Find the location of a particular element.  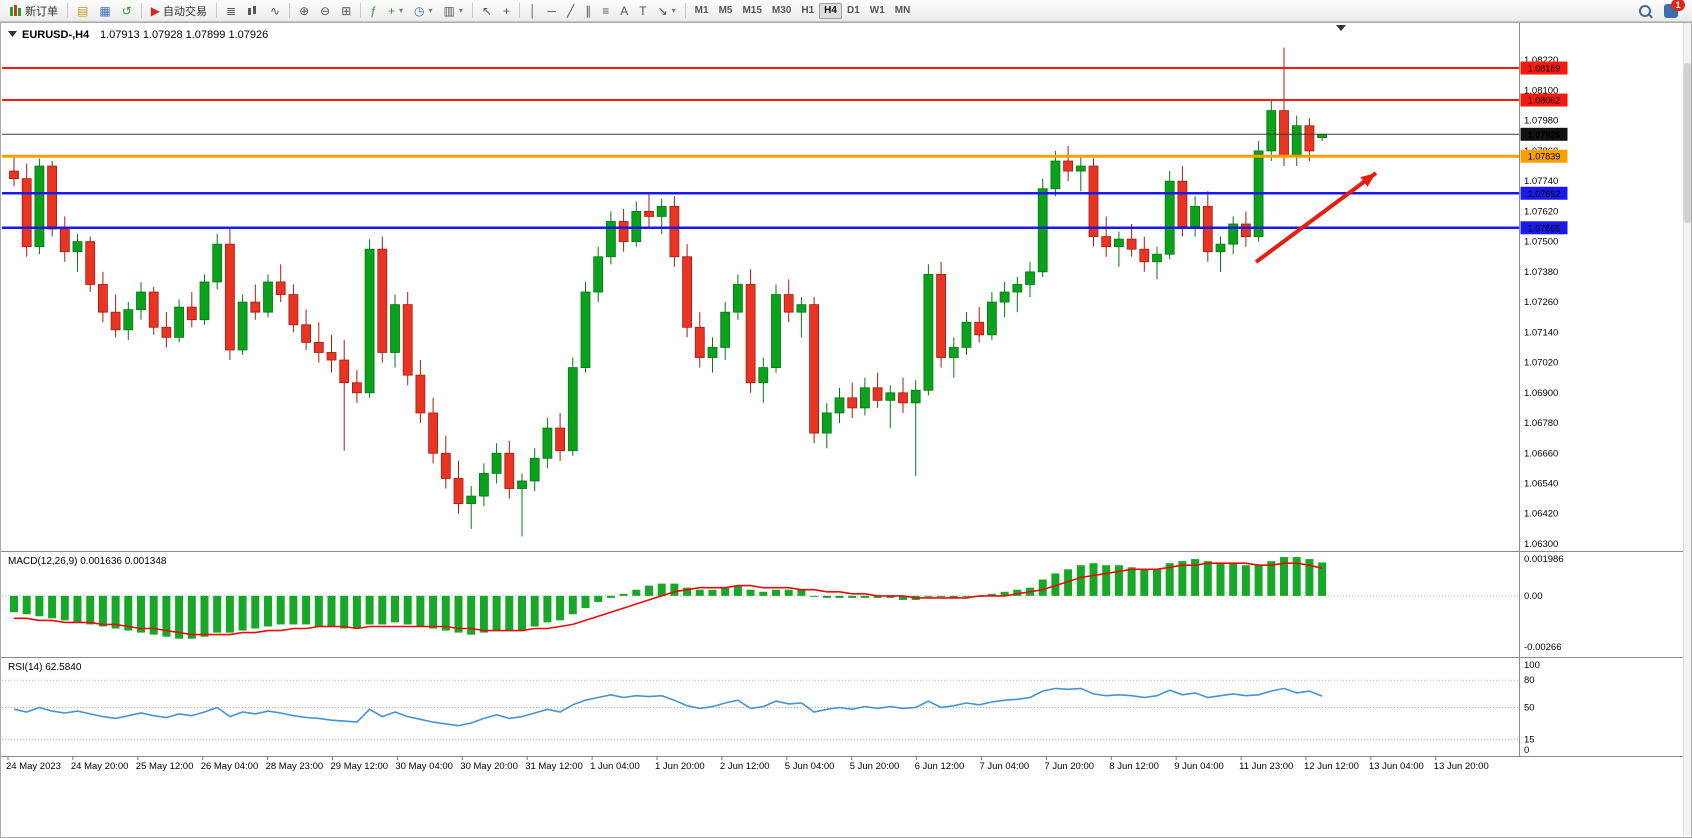

templates-dropdown: ▥ ▾ is located at coordinates (453, 11).